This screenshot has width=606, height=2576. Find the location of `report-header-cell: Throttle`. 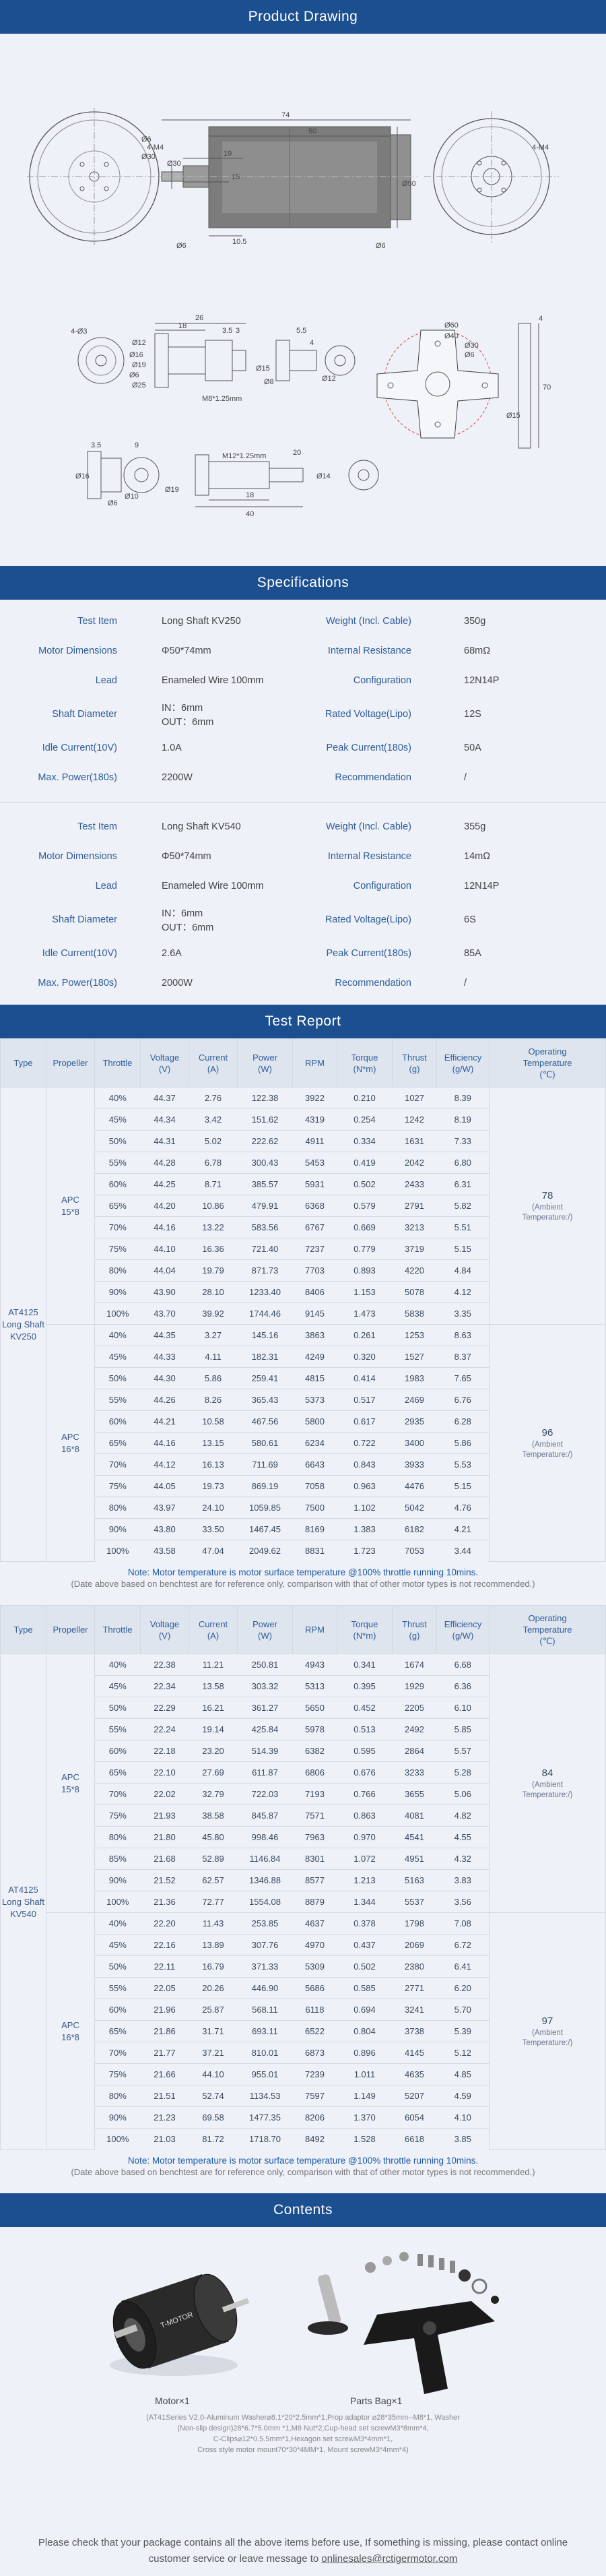

report-header-cell: Throttle is located at coordinates (117, 1629).